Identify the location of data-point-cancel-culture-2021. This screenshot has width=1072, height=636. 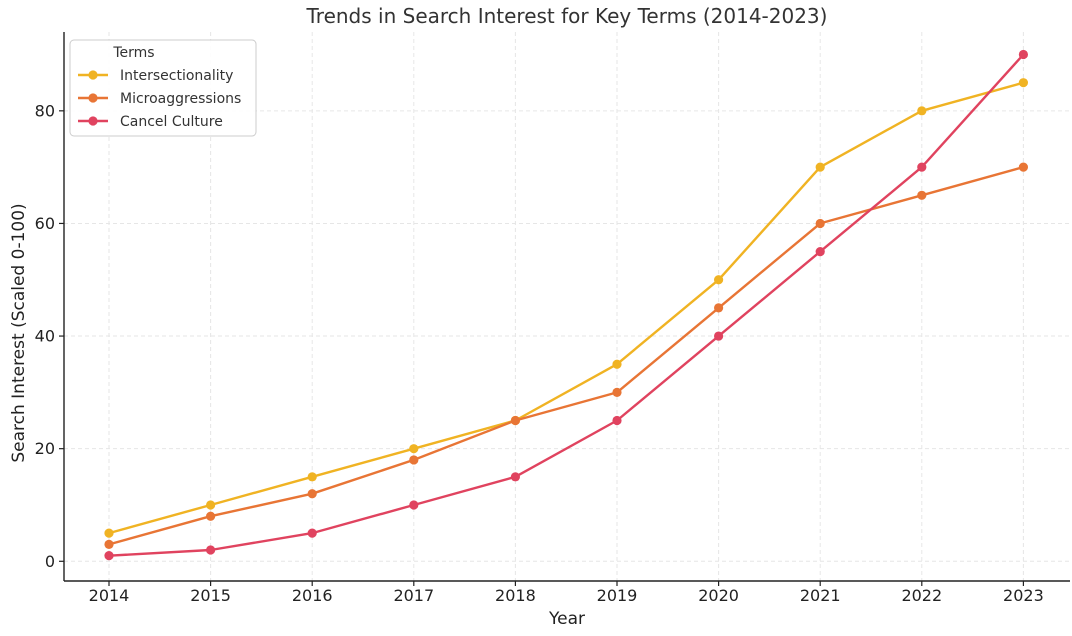
(820, 252).